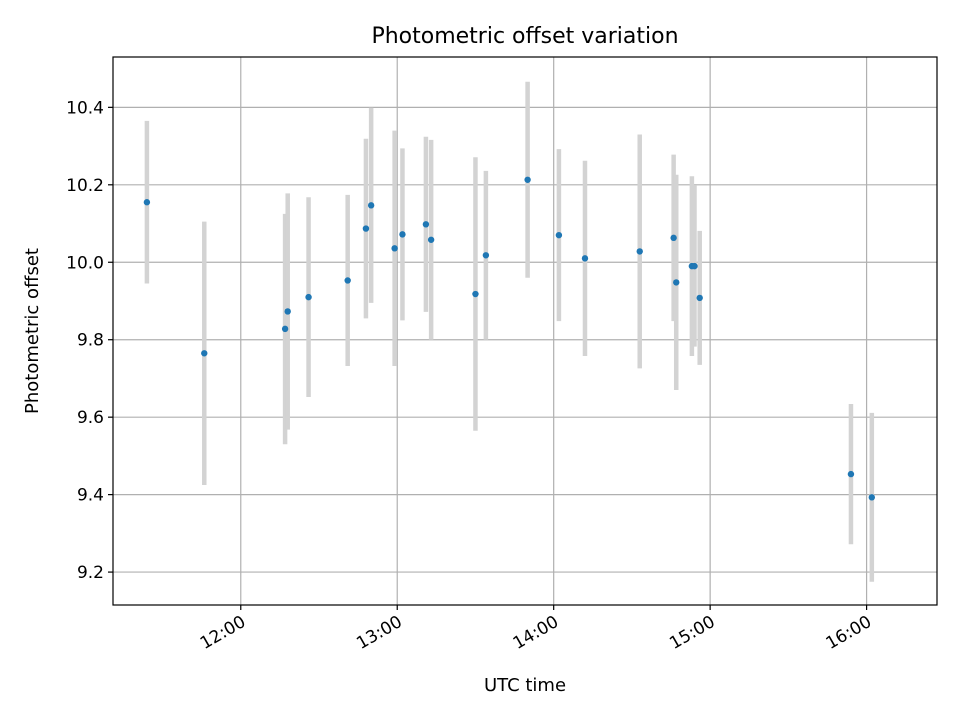  Describe the element at coordinates (85, 263) in the screenshot. I see `y-tick-label: 10.0` at that location.